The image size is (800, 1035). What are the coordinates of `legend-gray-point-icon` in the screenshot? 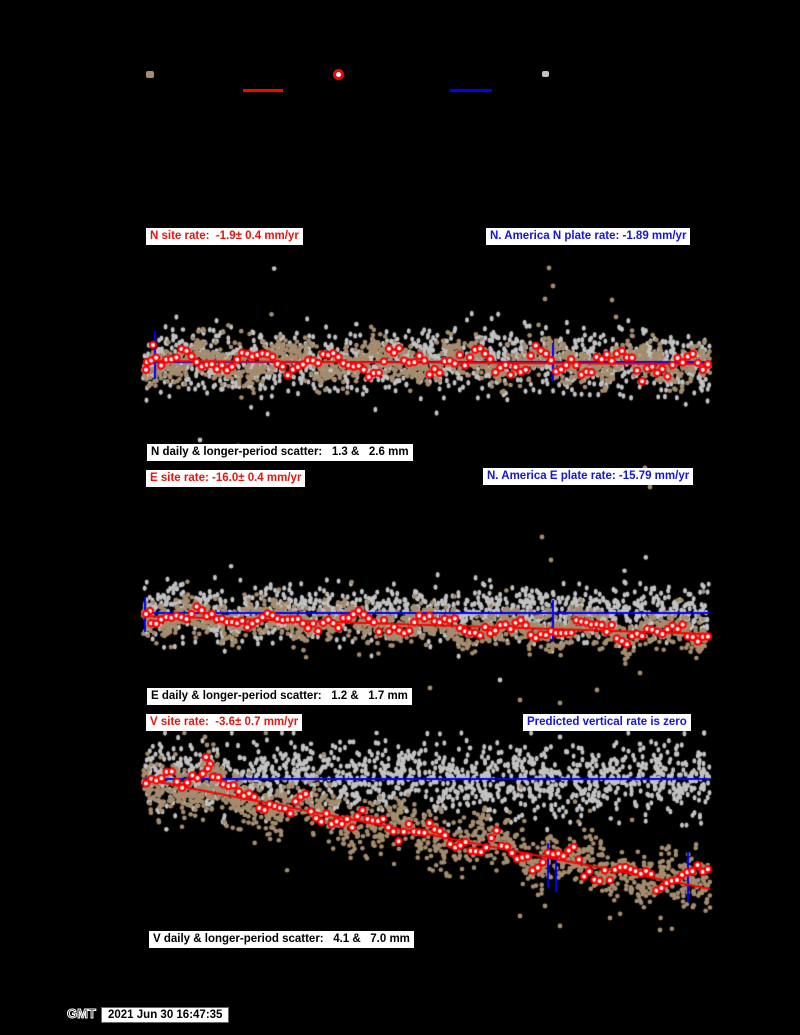 It's located at (545, 74).